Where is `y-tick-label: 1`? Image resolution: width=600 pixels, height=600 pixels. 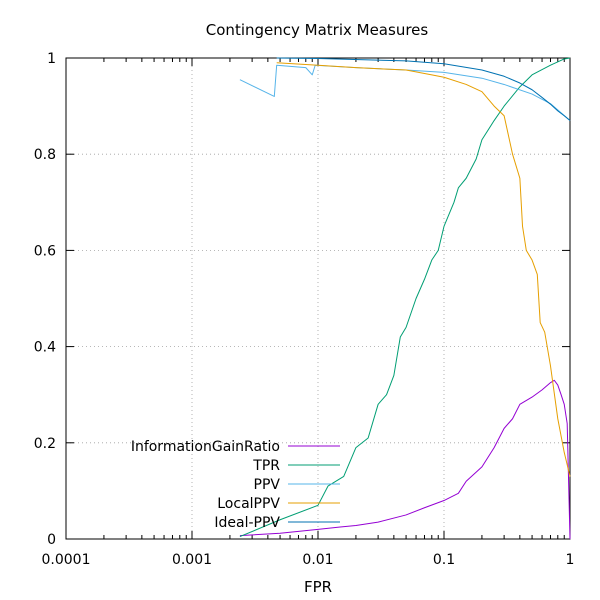 y-tick-label: 1 is located at coordinates (51, 59).